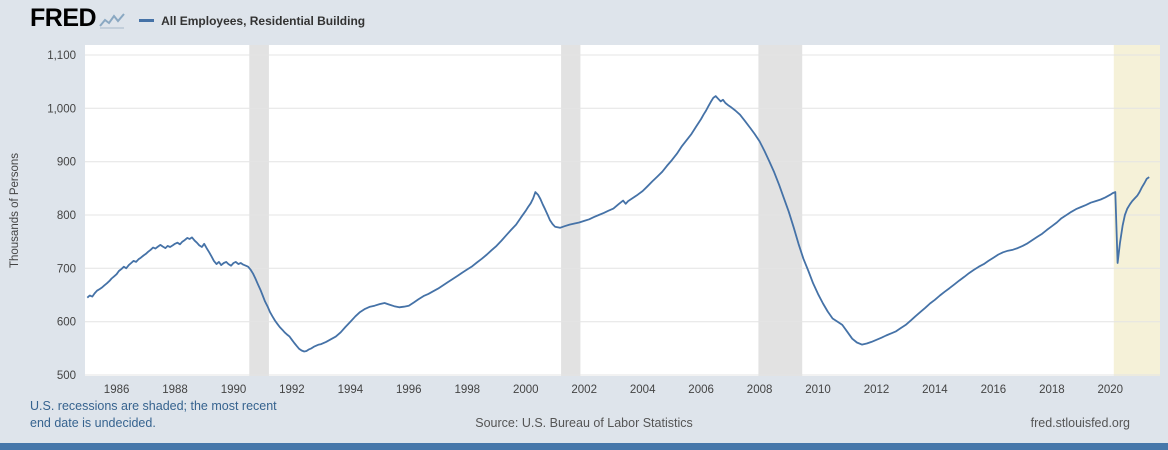 The image size is (1168, 450). I want to click on x-tick-label: 2014, so click(935, 390).